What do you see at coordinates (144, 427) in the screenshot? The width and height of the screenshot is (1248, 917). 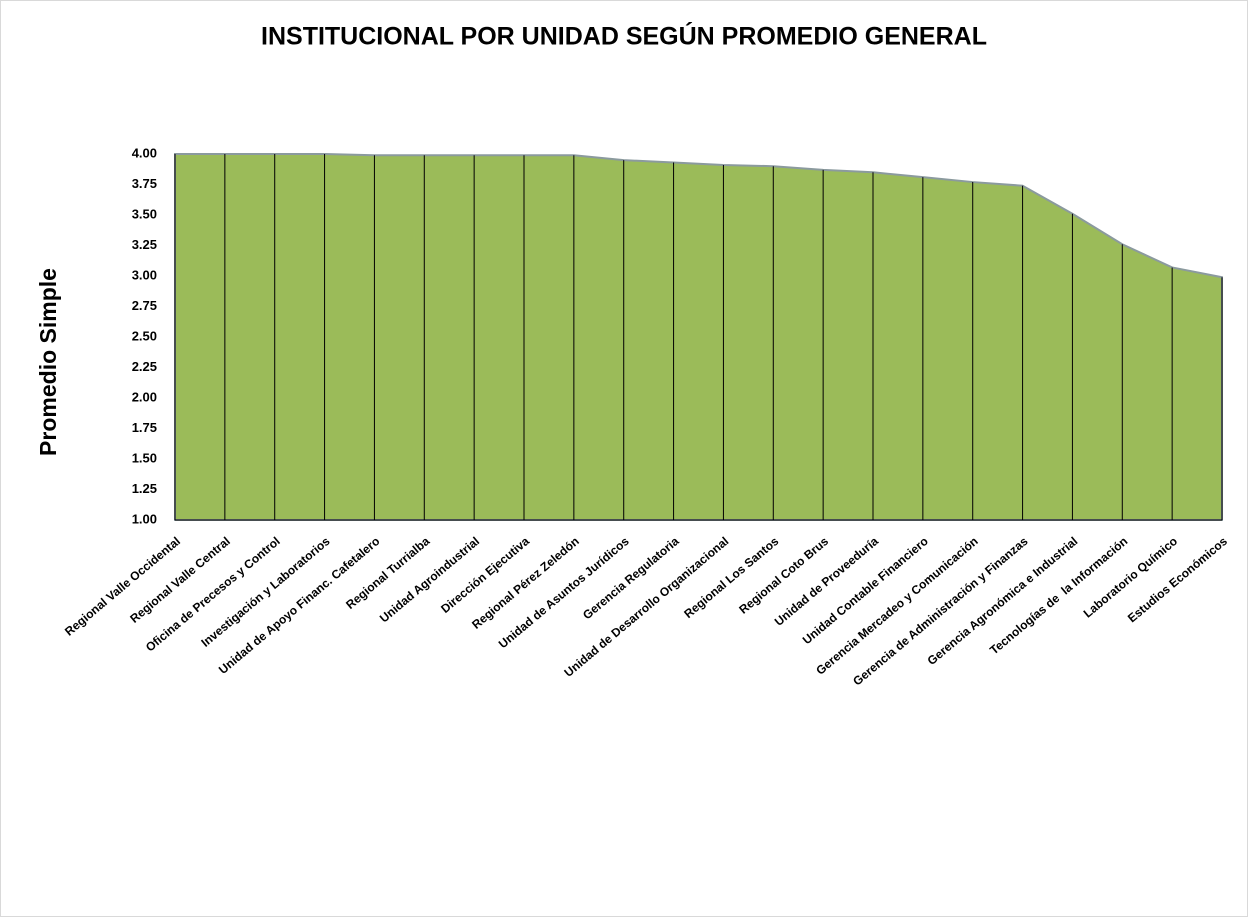 I see `y-tick-label: 1.75` at bounding box center [144, 427].